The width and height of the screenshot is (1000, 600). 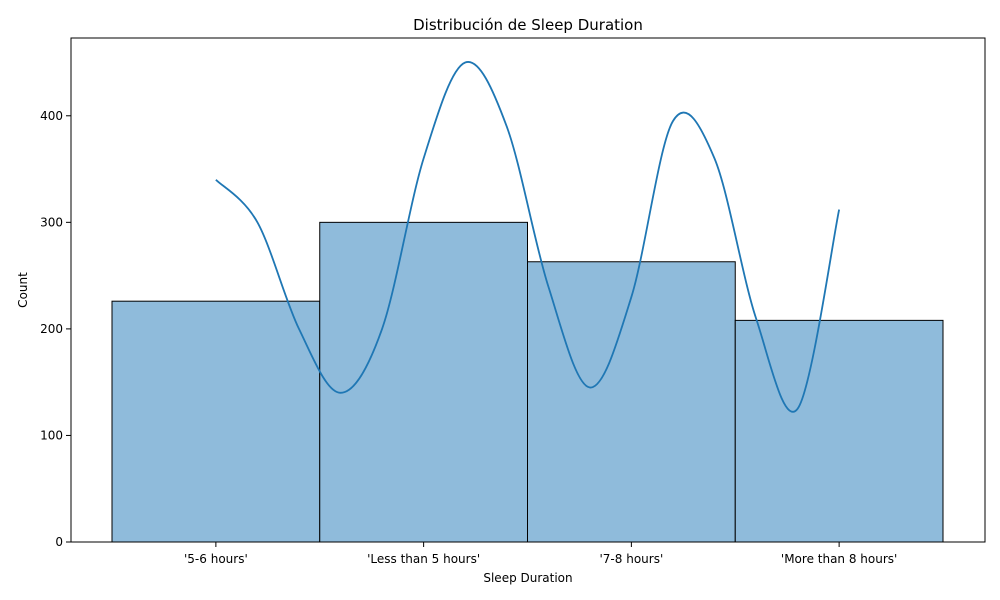 What do you see at coordinates (216, 559) in the screenshot?
I see `x-tick-label: '5-6 hours'` at bounding box center [216, 559].